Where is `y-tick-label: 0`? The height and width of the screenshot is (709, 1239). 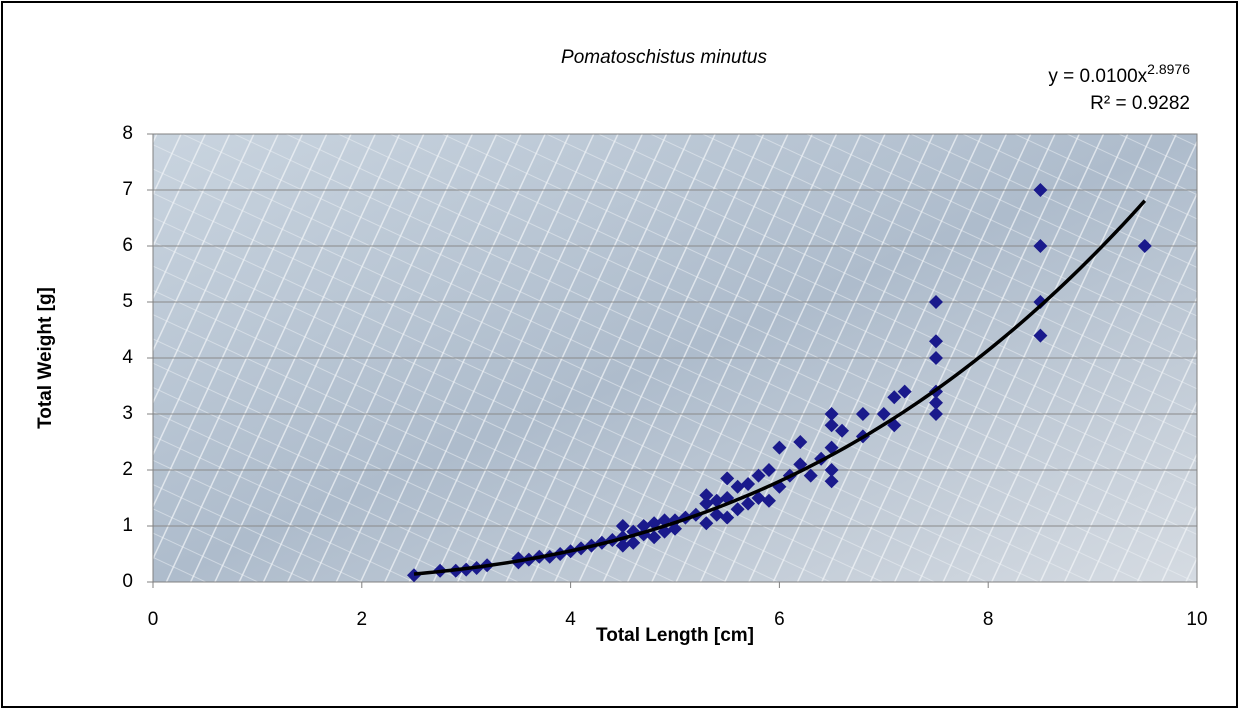 y-tick-label: 0 is located at coordinates (127, 581).